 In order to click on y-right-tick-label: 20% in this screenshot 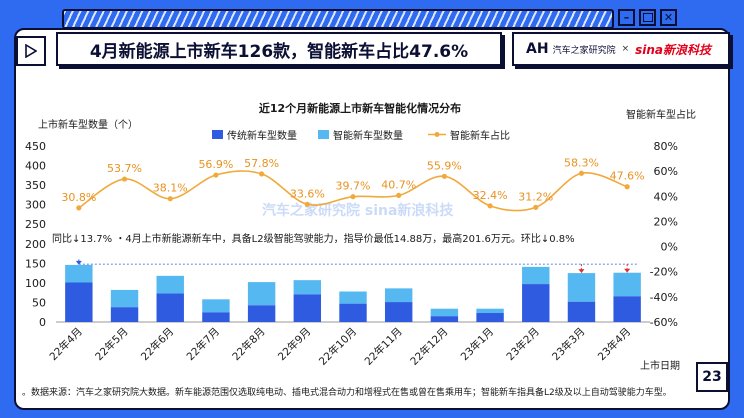, I will do `click(666, 221)`.